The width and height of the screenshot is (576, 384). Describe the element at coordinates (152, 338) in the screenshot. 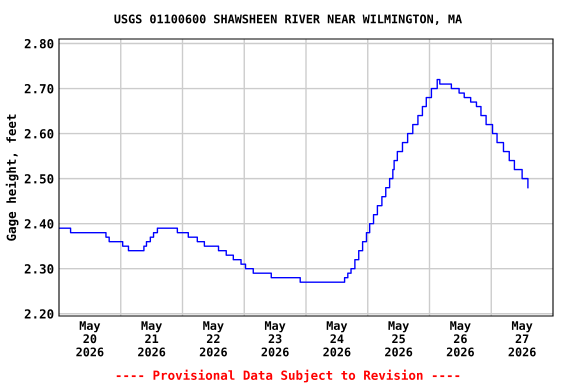

I see `x-tick-label: May 21 2026` at that location.